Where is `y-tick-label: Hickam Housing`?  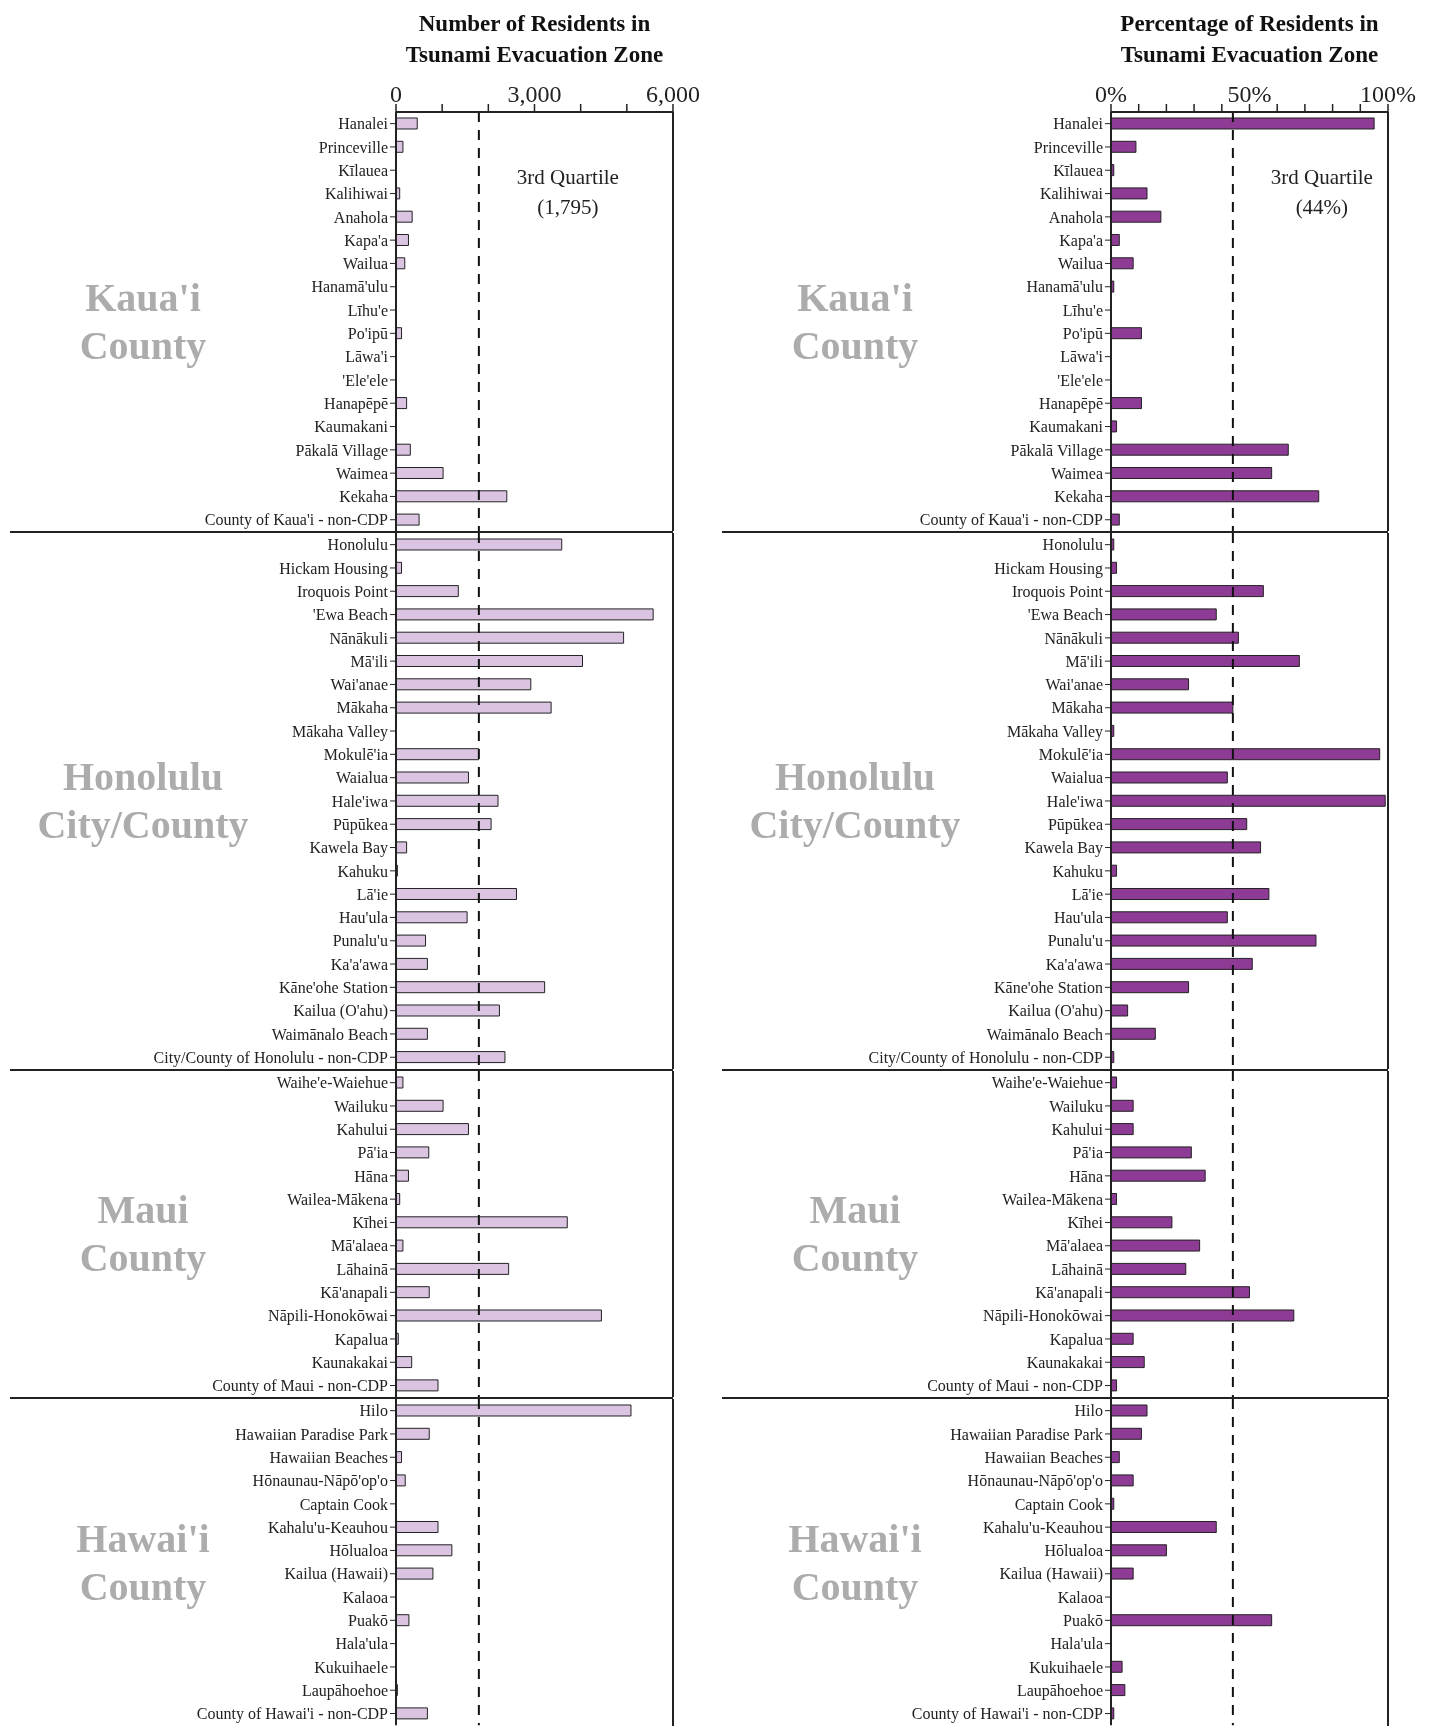 y-tick-label: Hickam Housing is located at coordinates (333, 569).